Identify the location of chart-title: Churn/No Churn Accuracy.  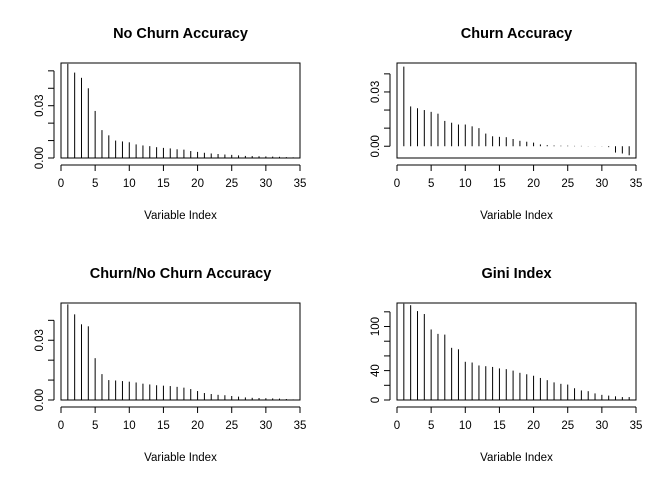
(181, 274).